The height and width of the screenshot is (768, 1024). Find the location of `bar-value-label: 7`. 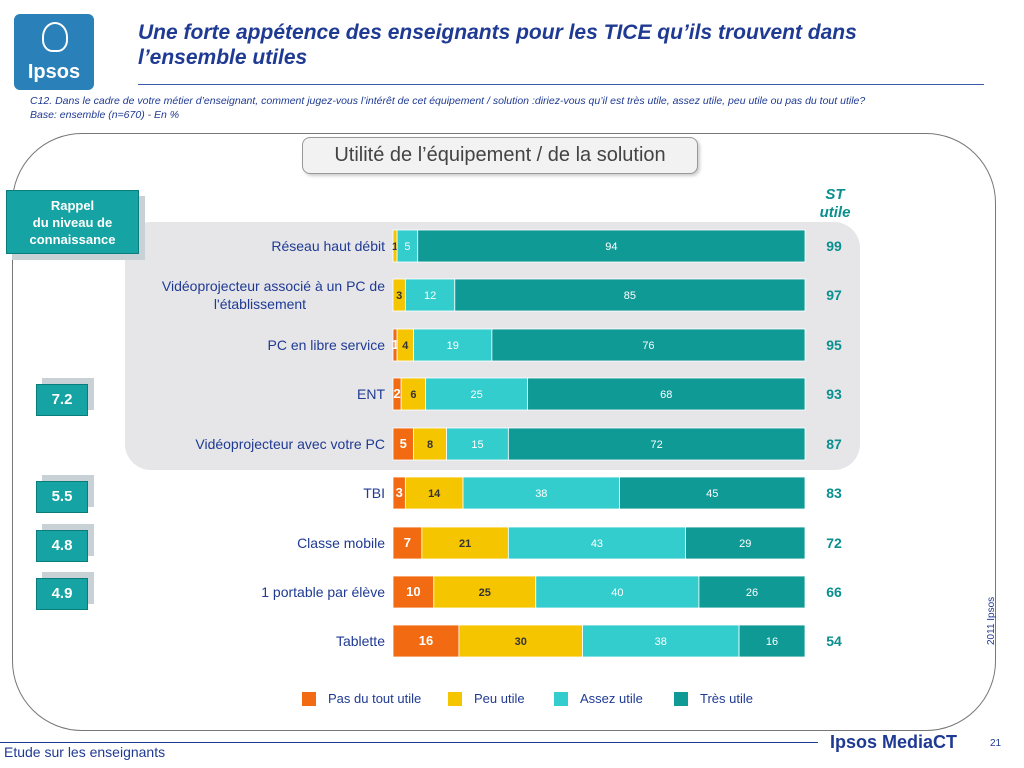

bar-value-label: 7 is located at coordinates (407, 542).